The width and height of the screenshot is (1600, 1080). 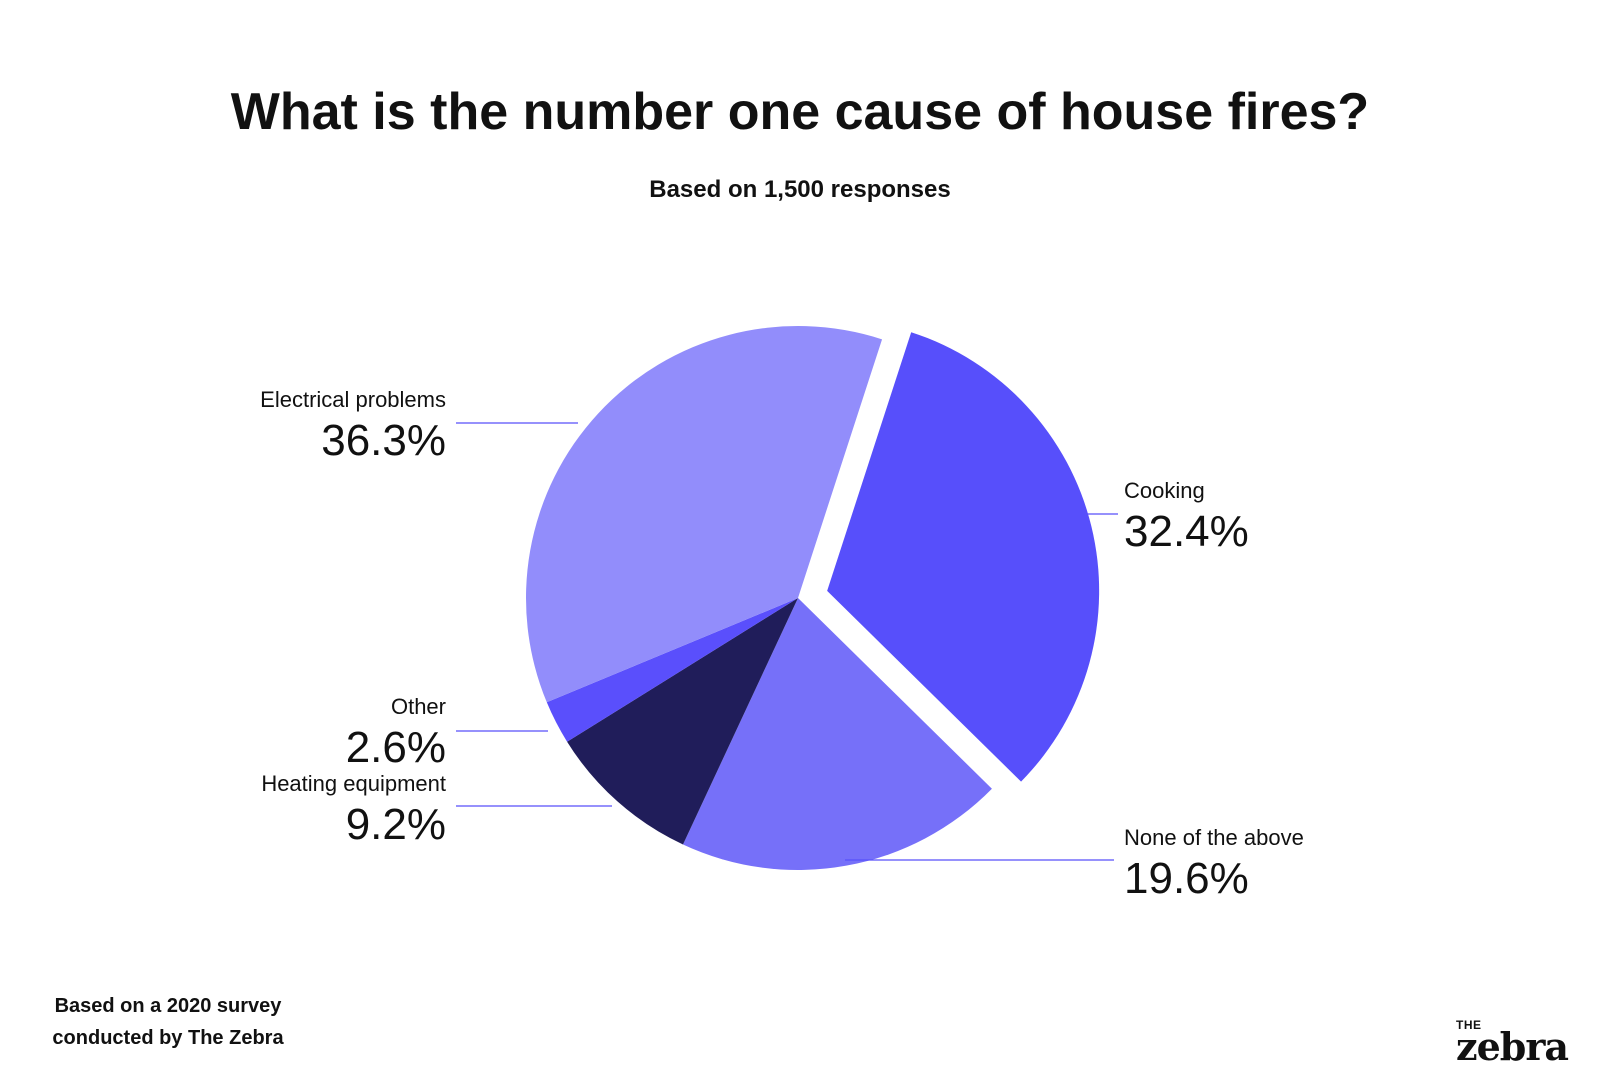 What do you see at coordinates (1512, 1046) in the screenshot?
I see `logo-zebra-text: zebra` at bounding box center [1512, 1046].